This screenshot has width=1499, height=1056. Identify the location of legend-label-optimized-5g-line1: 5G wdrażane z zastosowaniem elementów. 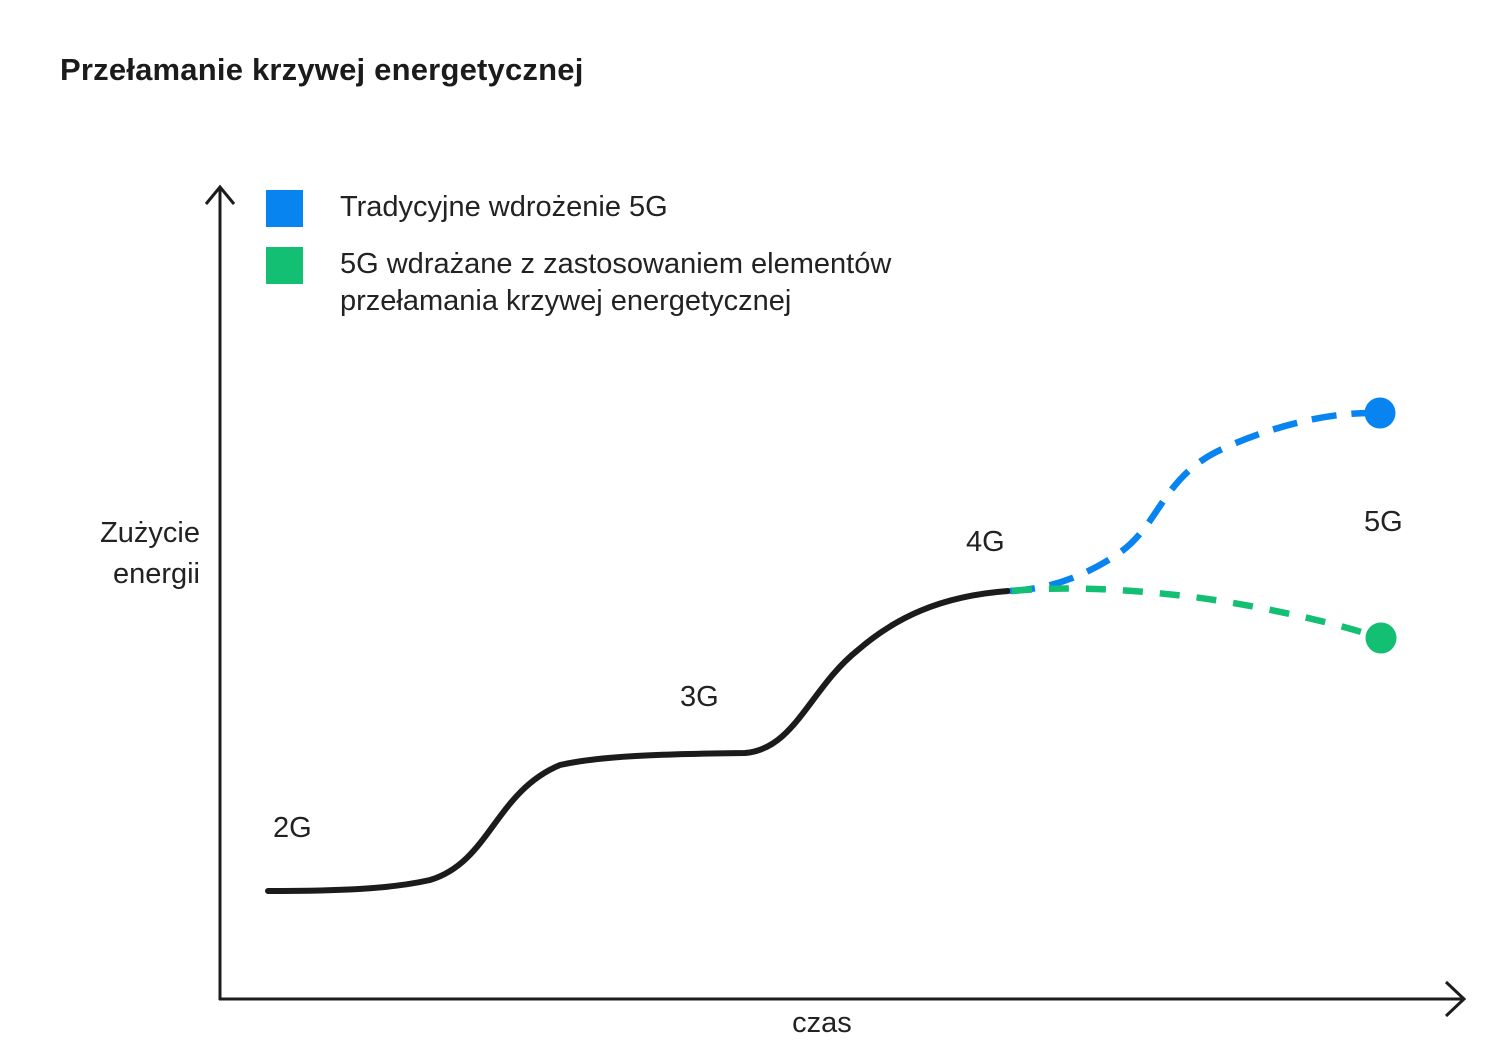
(616, 264).